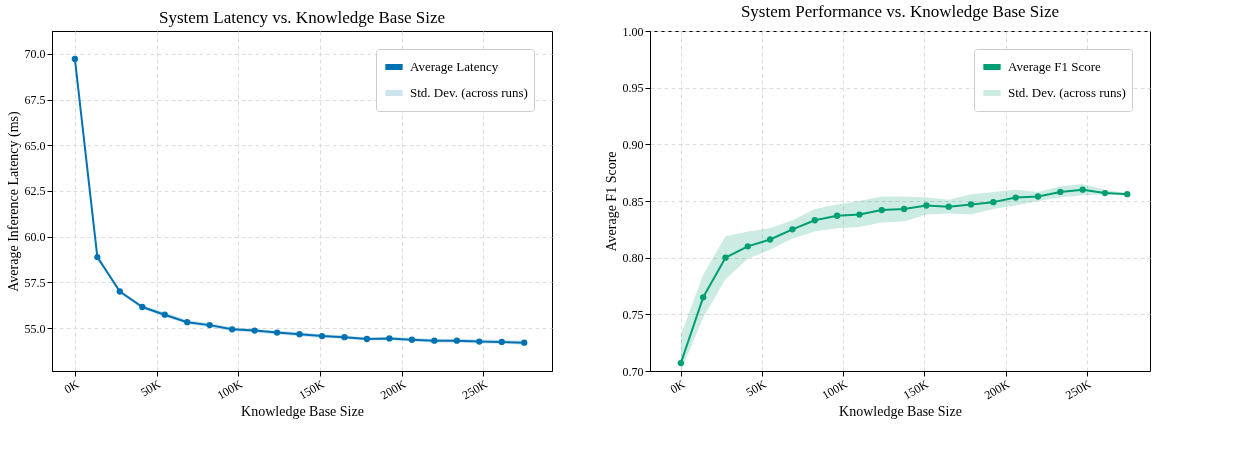  Describe the element at coordinates (454, 66) in the screenshot. I see `legend-label: Average Latency` at that location.